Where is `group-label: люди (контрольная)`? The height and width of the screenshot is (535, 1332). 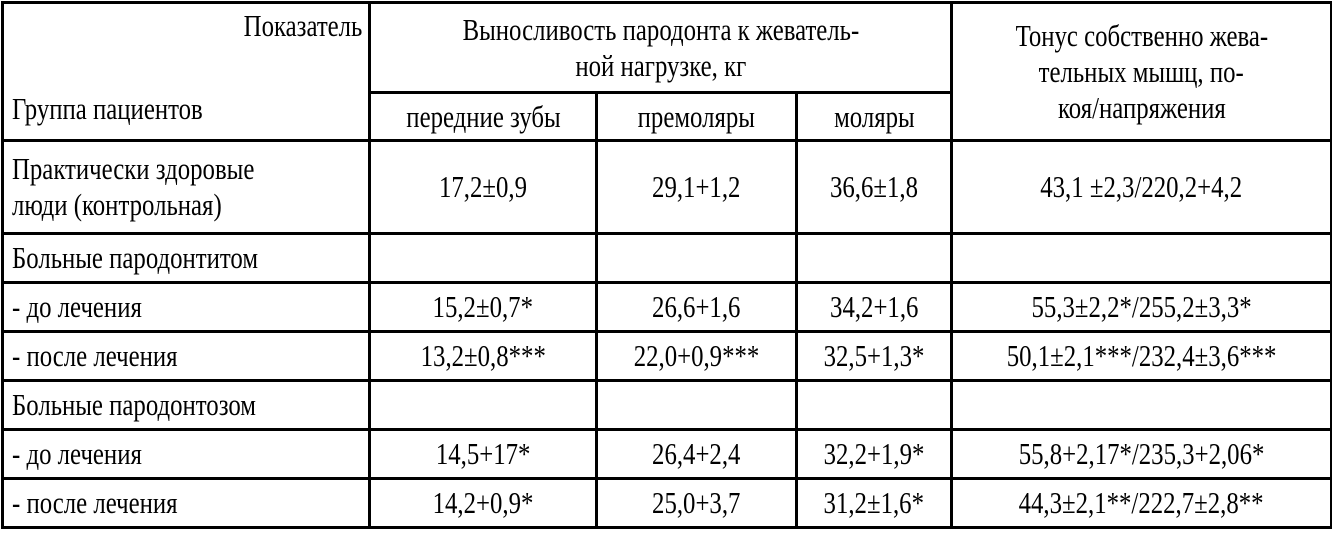 group-label: люди (контрольная) is located at coordinates (117, 204).